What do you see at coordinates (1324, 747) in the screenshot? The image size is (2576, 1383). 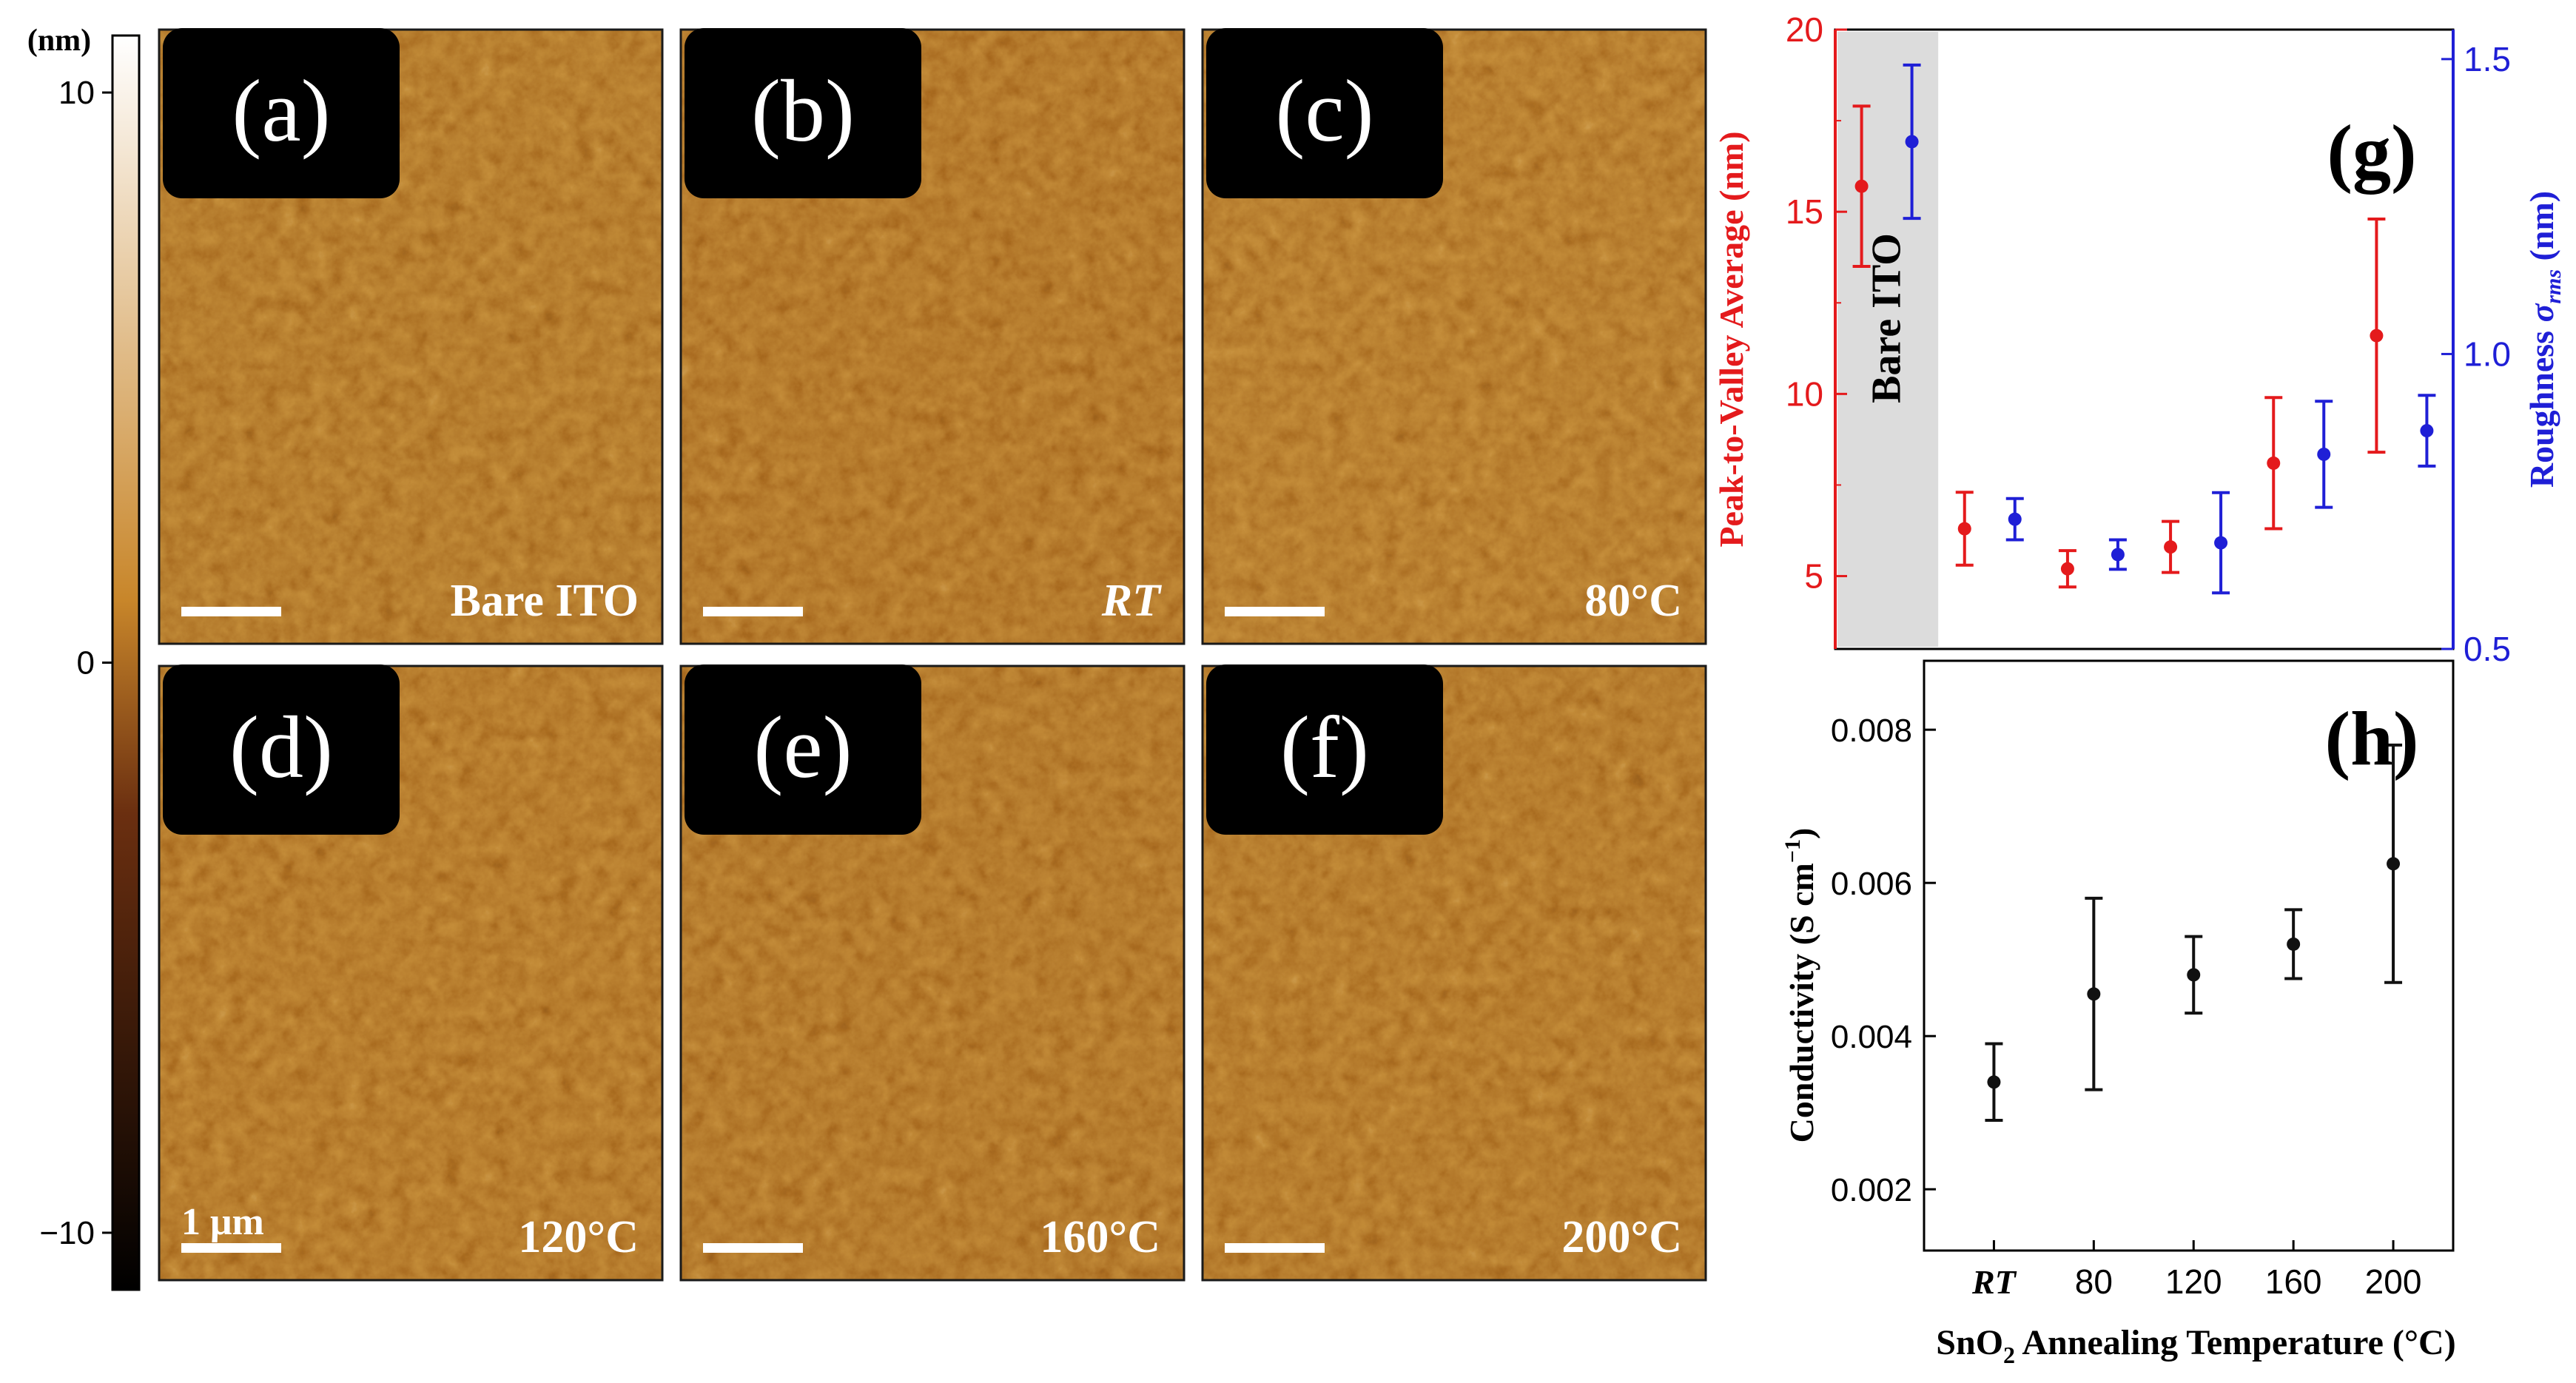 I see `panel-tag-label: (f)` at bounding box center [1324, 747].